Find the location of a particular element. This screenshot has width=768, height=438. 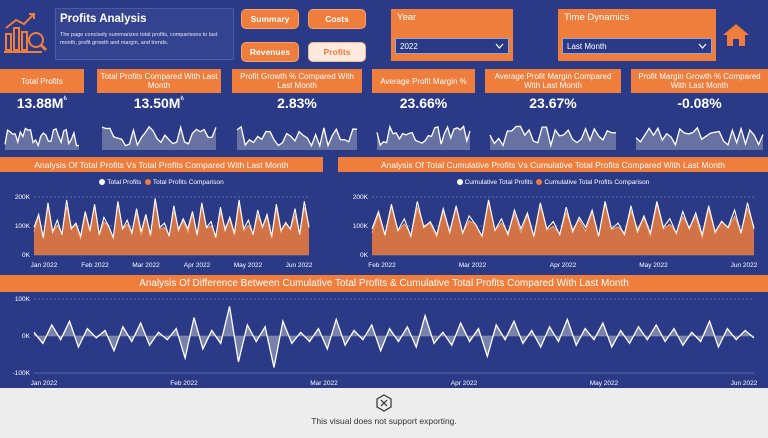

kpi-total-profits: Total Profits 13.88M₺ is located at coordinates (42, 110).